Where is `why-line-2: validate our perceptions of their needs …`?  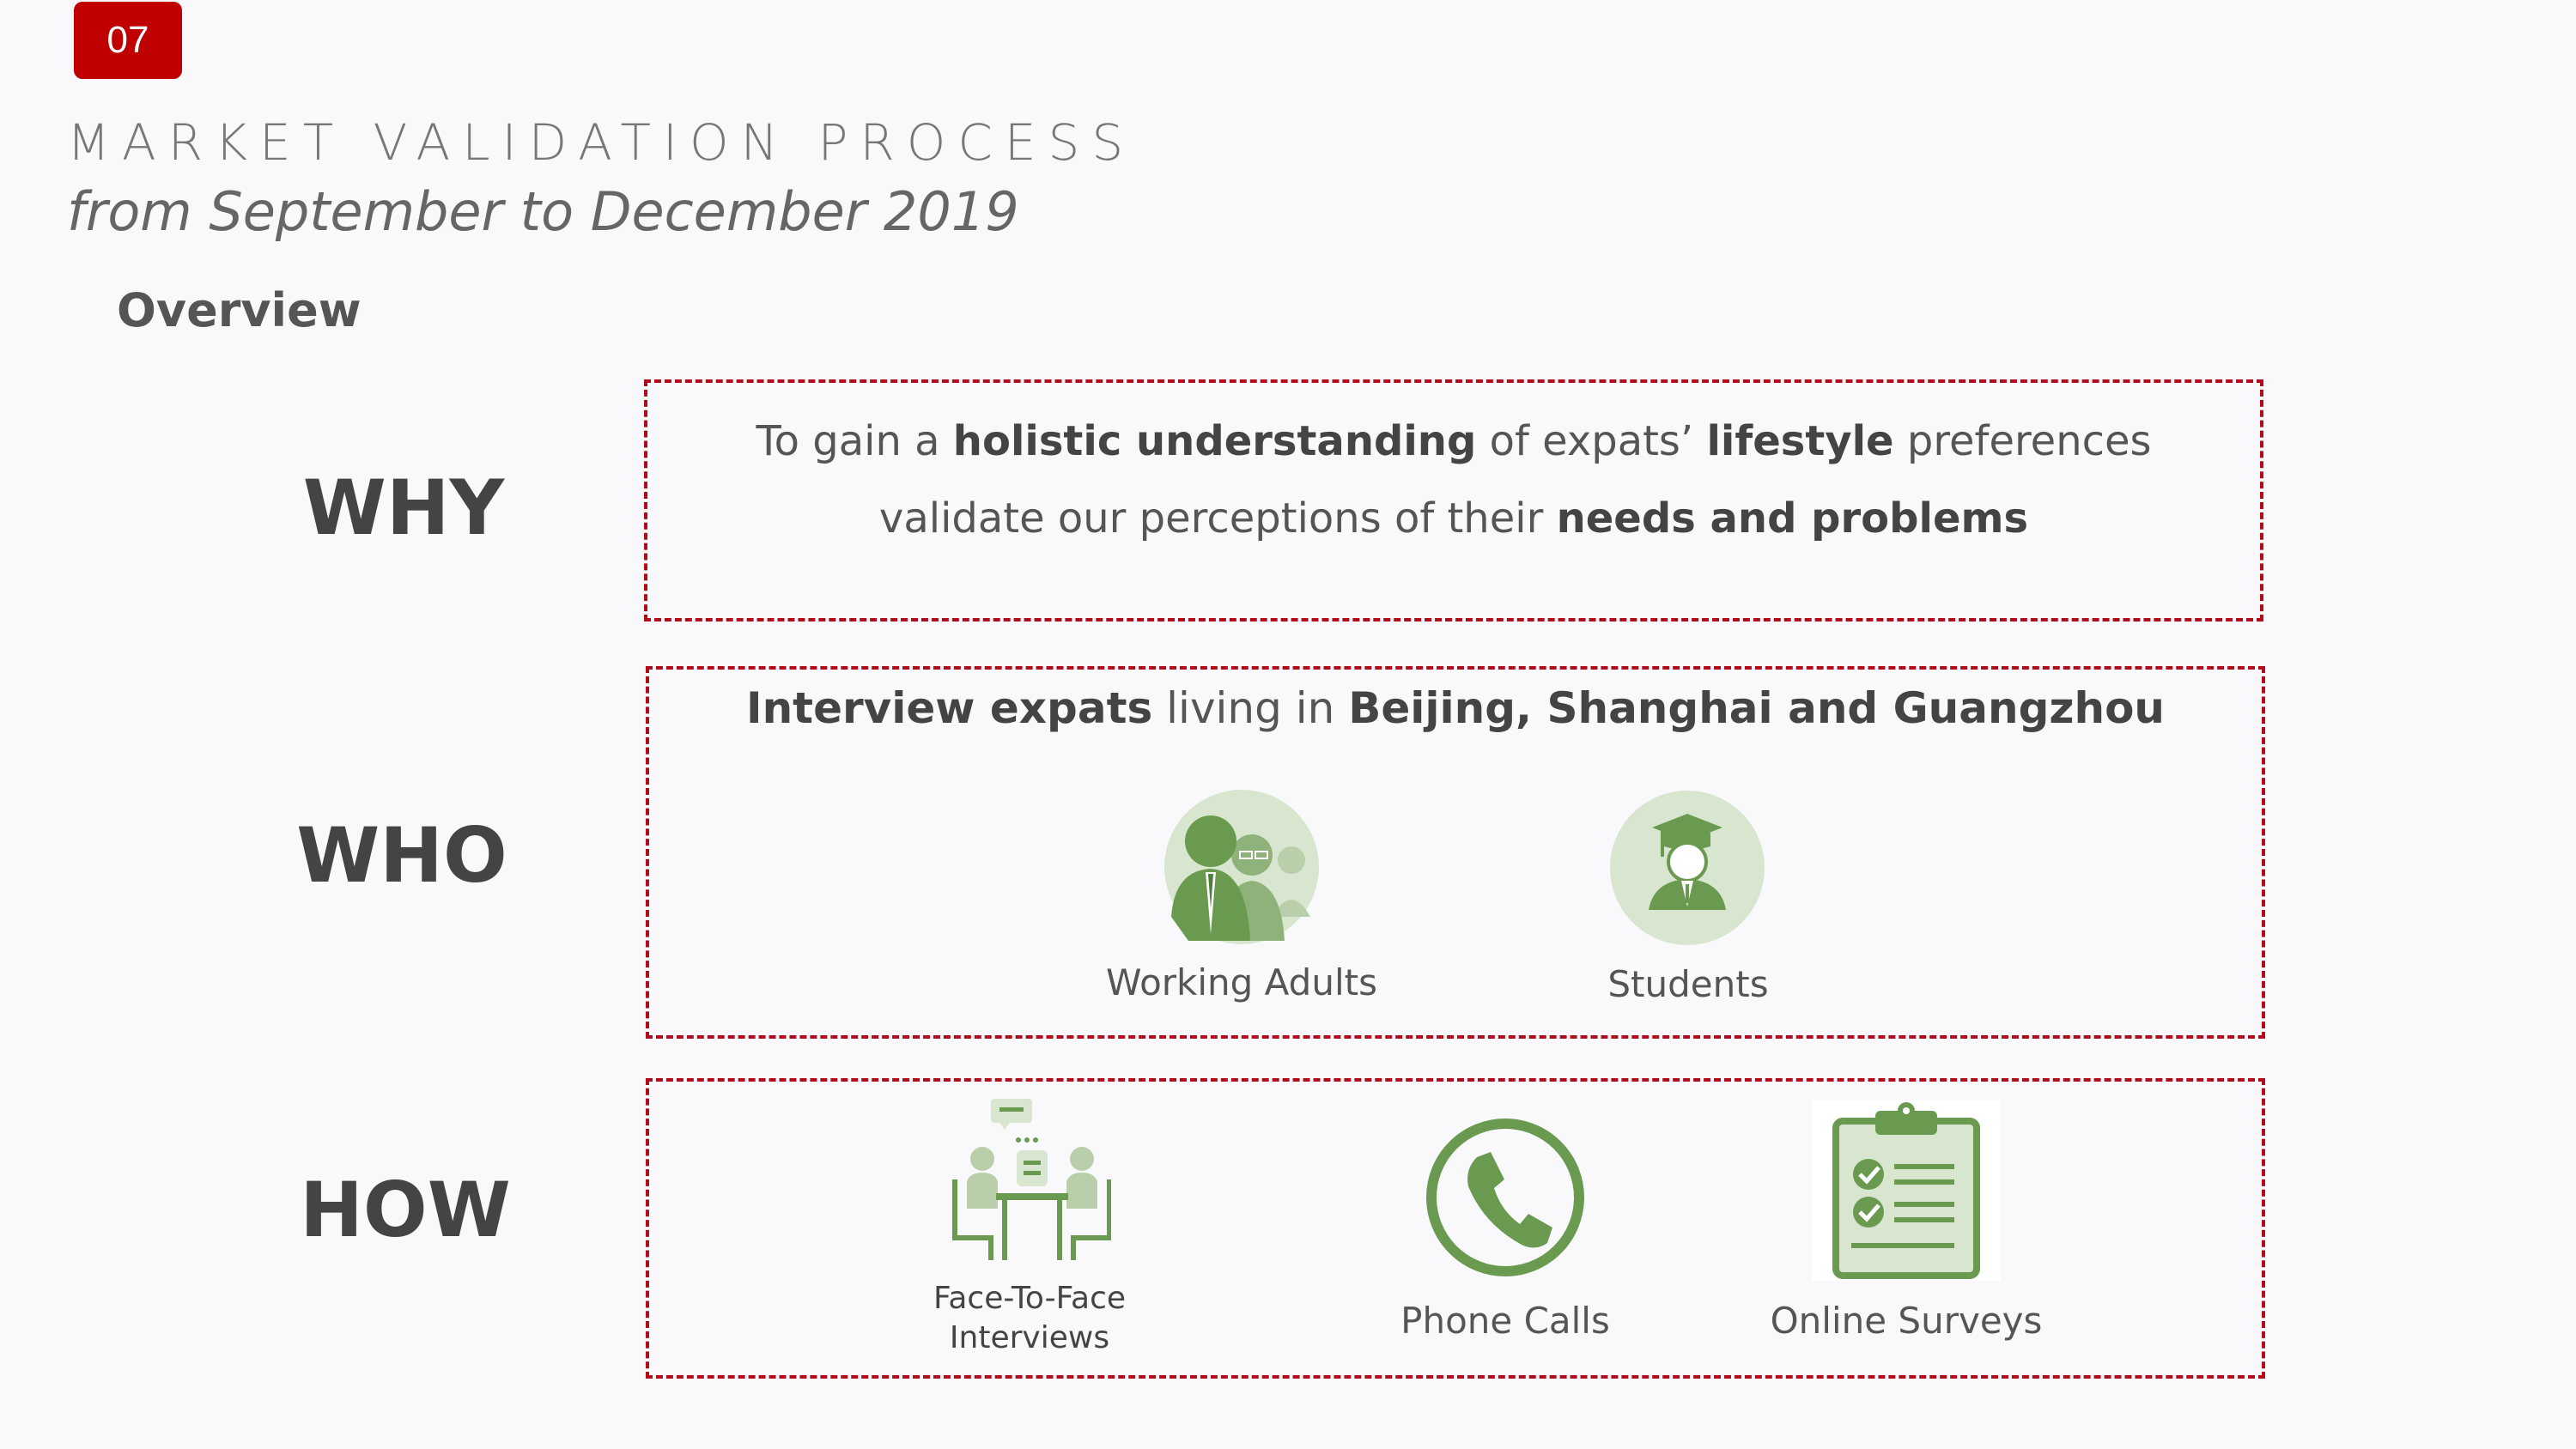 why-line-2: validate our perceptions of their needs … is located at coordinates (1453, 518).